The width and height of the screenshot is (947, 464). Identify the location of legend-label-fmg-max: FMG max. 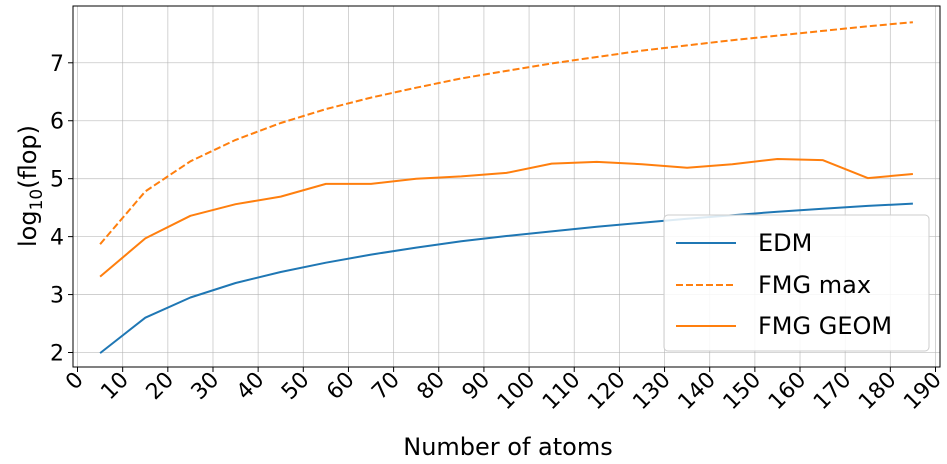
(814, 285).